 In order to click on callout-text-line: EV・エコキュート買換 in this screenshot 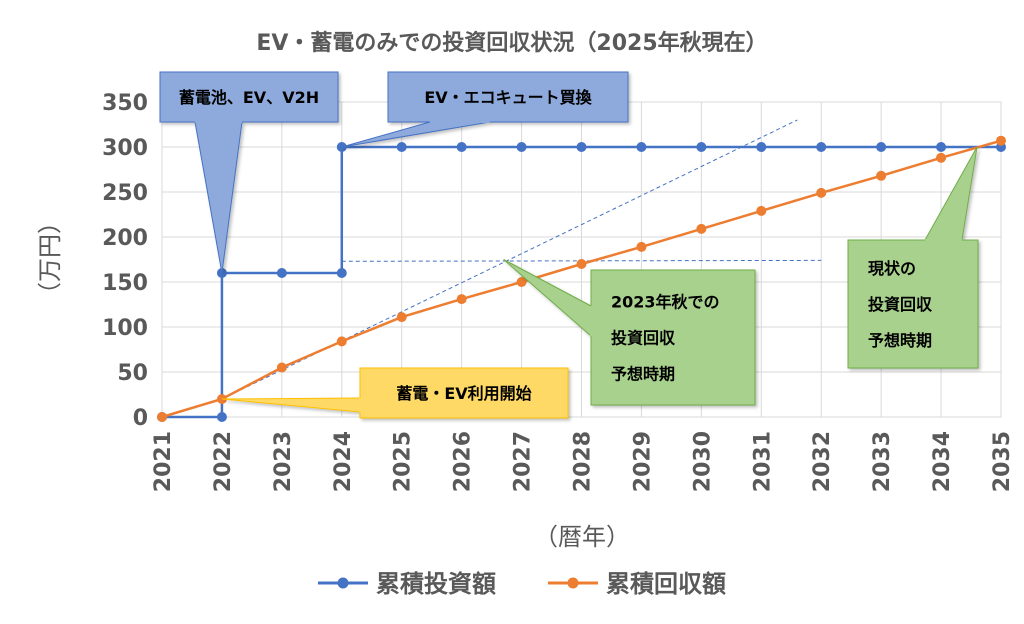, I will do `click(508, 97)`.